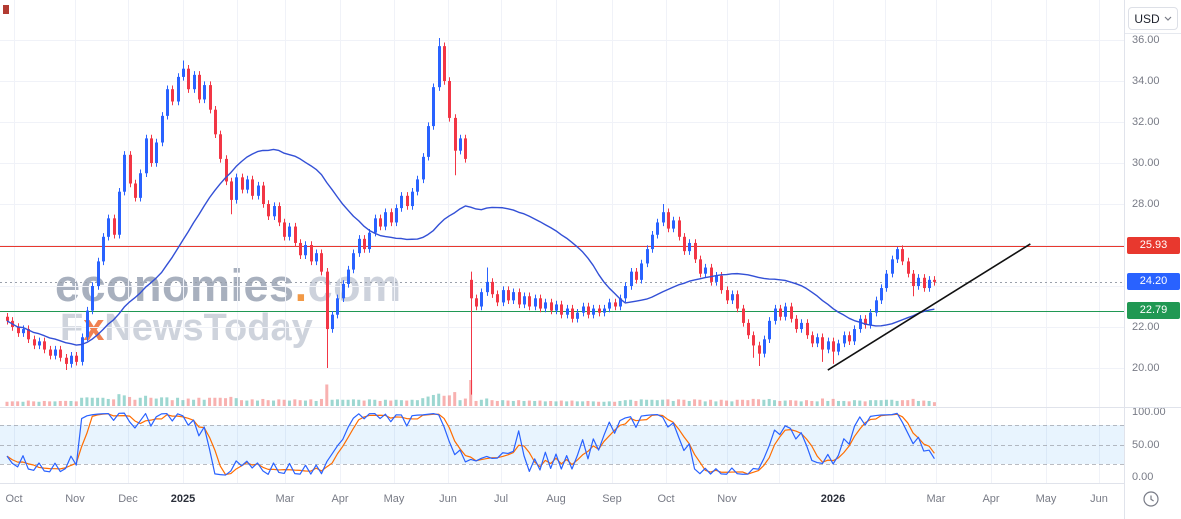 The height and width of the screenshot is (519, 1181). Describe the element at coordinates (1146, 327) in the screenshot. I see `price-axis-label: 22.00` at that location.